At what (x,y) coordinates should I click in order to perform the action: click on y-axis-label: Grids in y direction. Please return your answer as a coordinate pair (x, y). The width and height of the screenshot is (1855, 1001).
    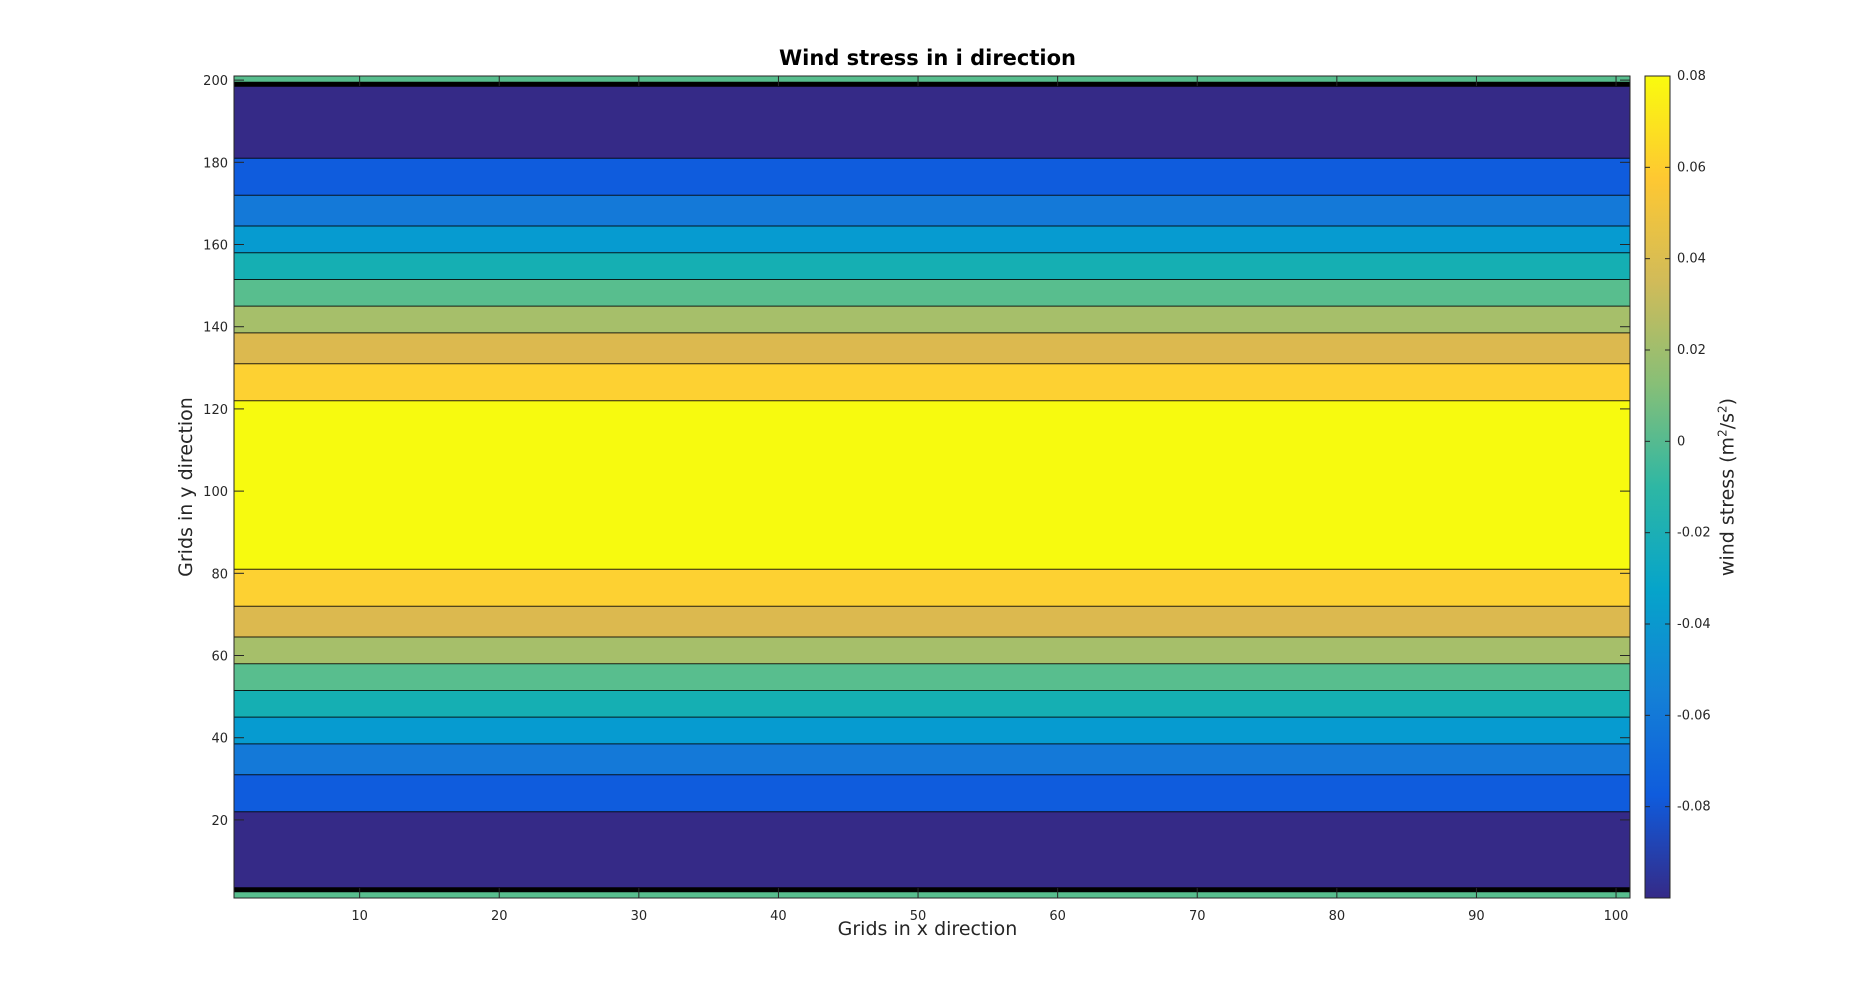
    Looking at the image, I should click on (186, 487).